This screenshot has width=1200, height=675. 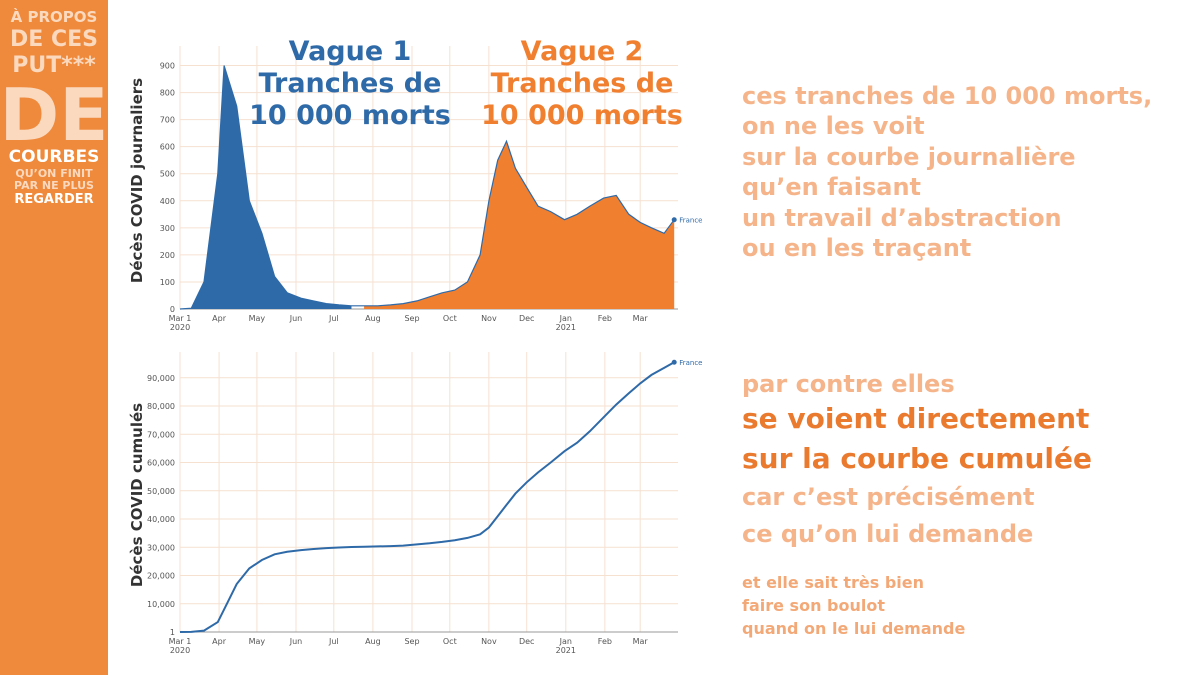 I want to click on y-tick-label: 900, so click(x=167, y=66).